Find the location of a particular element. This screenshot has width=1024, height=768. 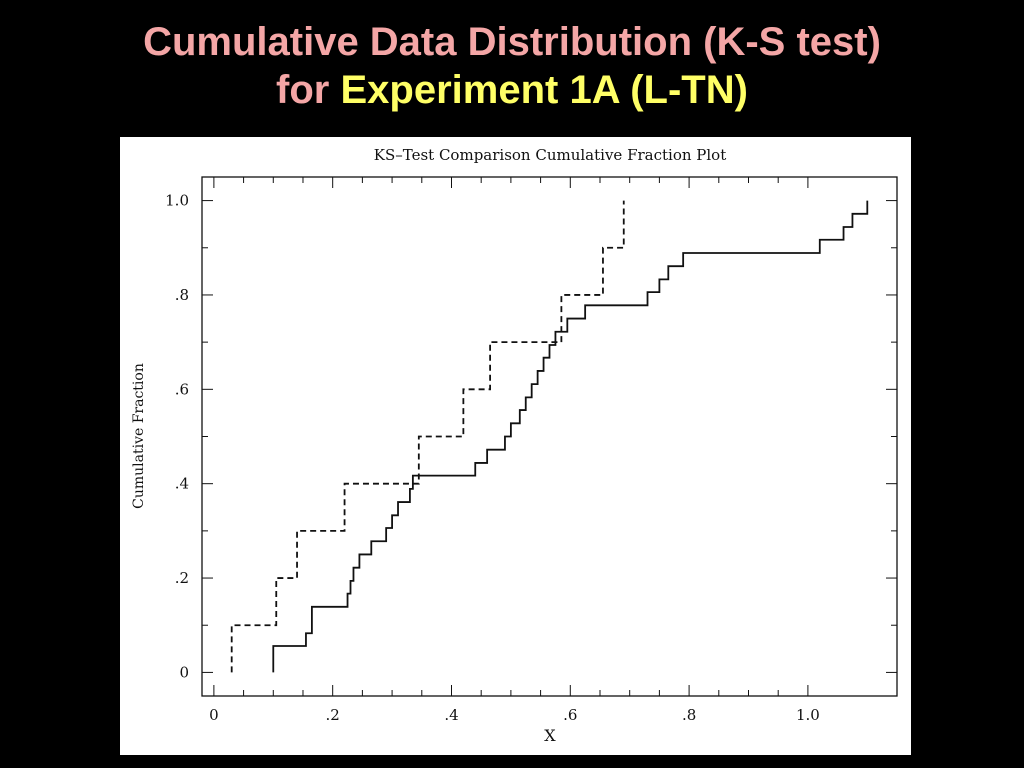

y-tick-label: .6 is located at coordinates (182, 389).